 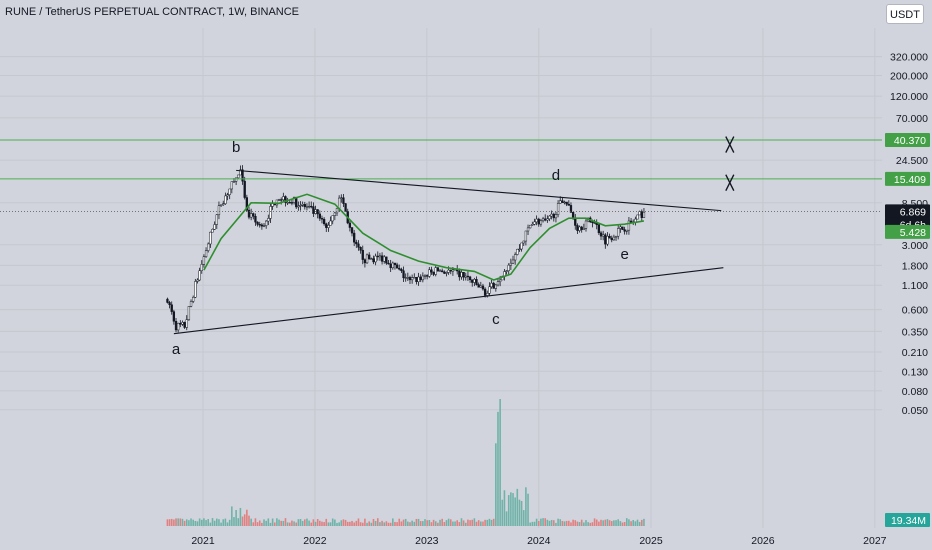 What do you see at coordinates (538, 541) in the screenshot?
I see `time-axis: 2021 2022 2023 2024 2025 2026 2027` at bounding box center [538, 541].